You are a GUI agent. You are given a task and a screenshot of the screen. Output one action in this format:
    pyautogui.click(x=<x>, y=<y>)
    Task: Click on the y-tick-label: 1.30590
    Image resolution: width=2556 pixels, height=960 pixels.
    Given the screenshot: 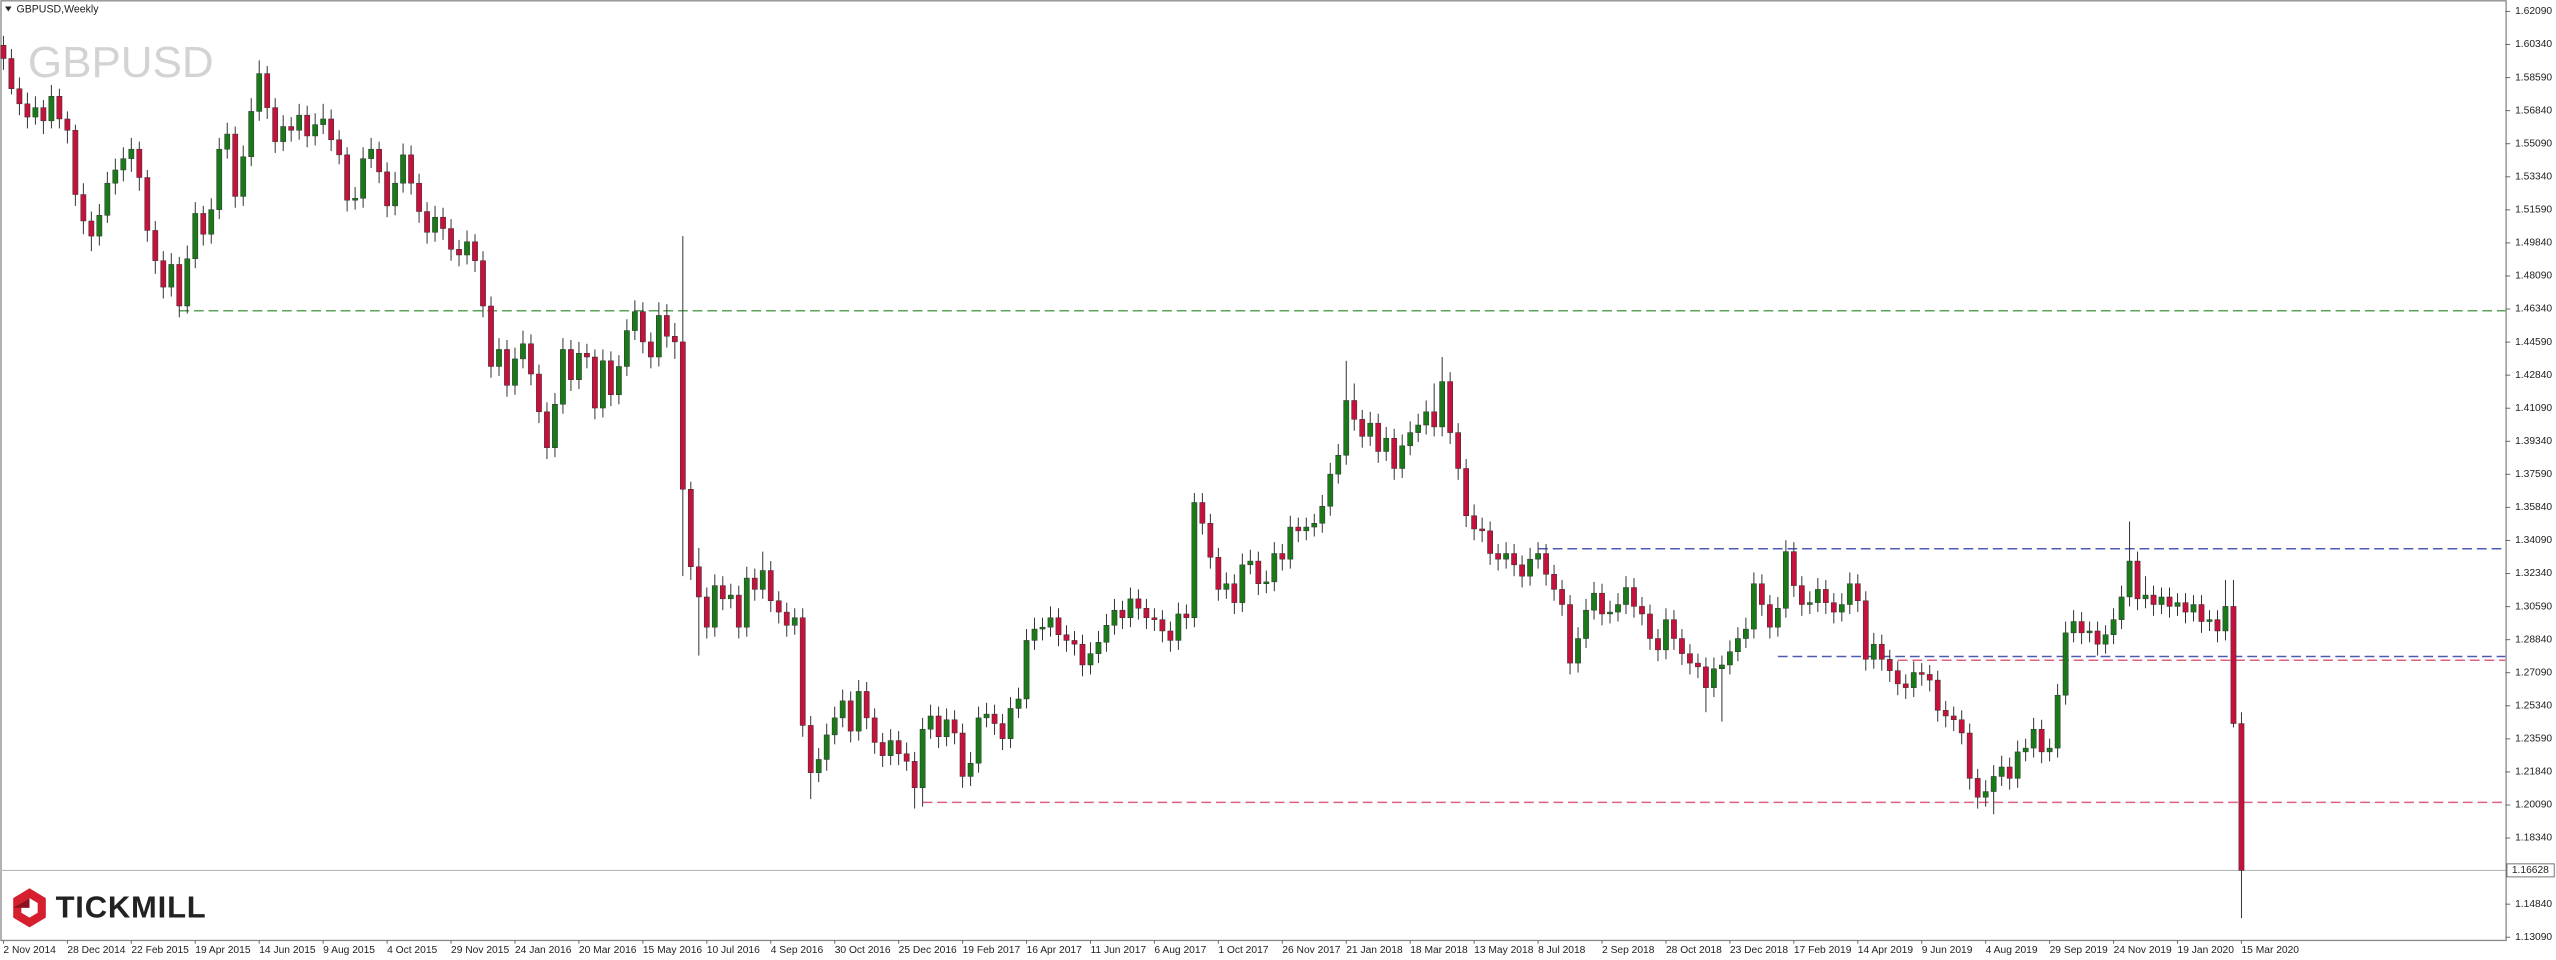 What is the action you would take?
    pyautogui.click(x=2533, y=606)
    